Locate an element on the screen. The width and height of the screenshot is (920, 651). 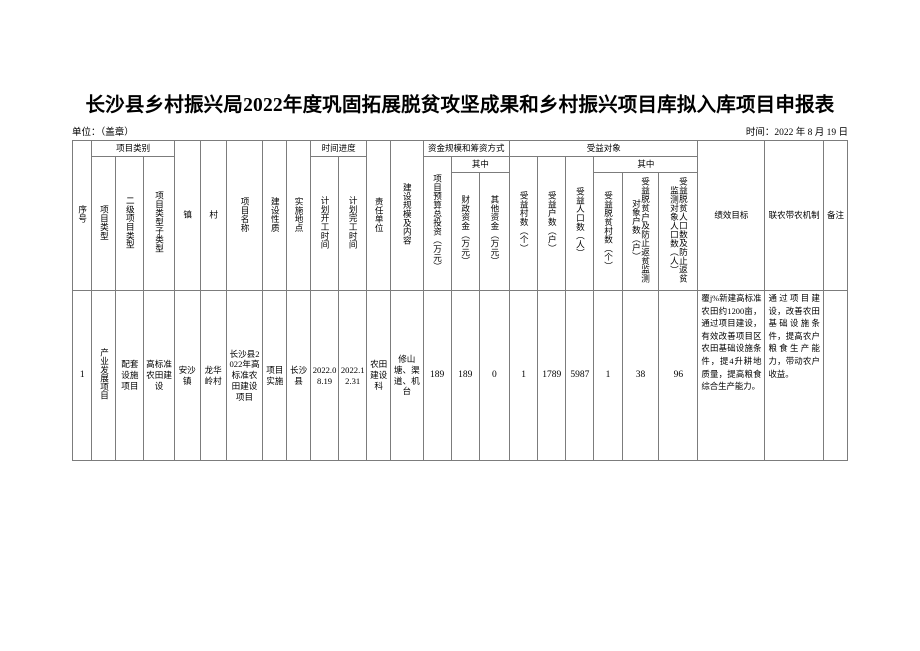
cell-scale-content: 修山塘、渠道、机台 is located at coordinates (407, 375).